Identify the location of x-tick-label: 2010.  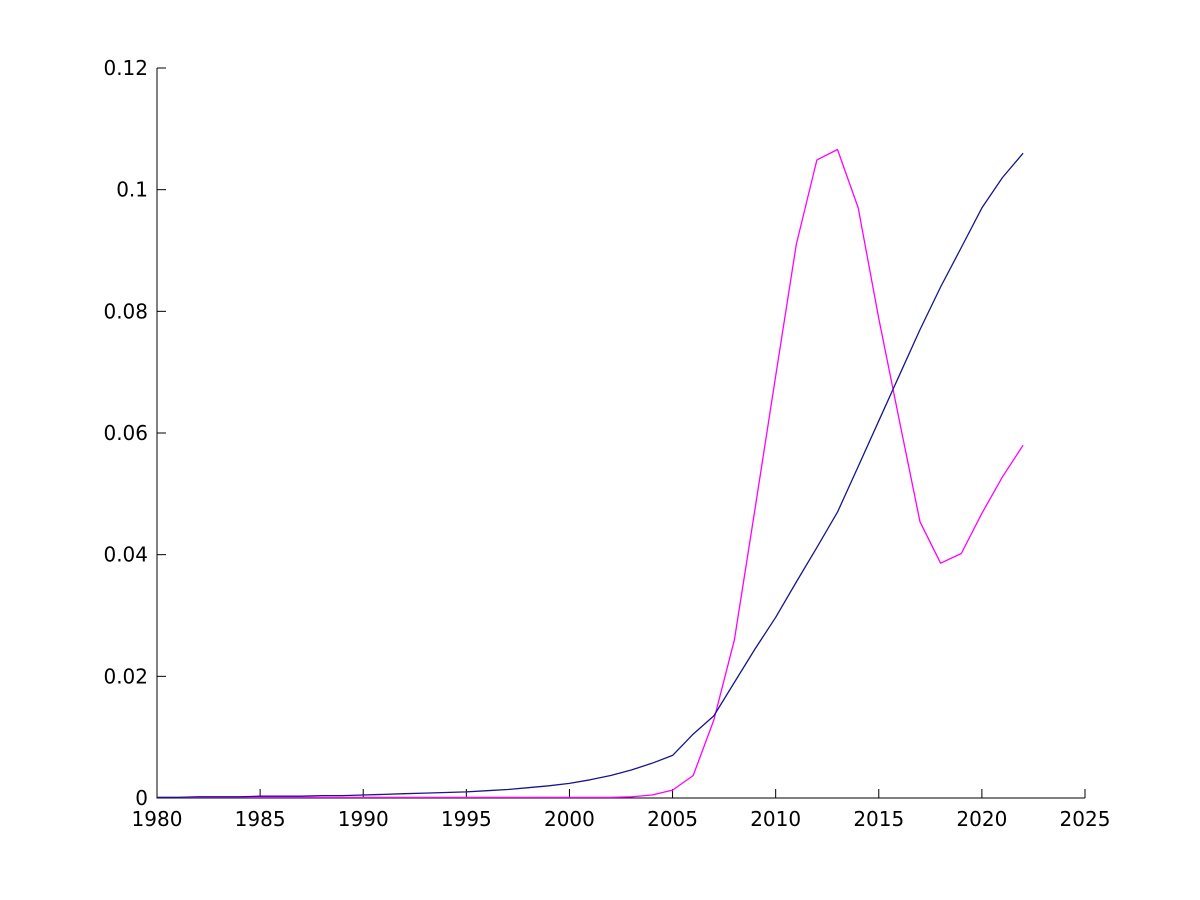
(775, 819).